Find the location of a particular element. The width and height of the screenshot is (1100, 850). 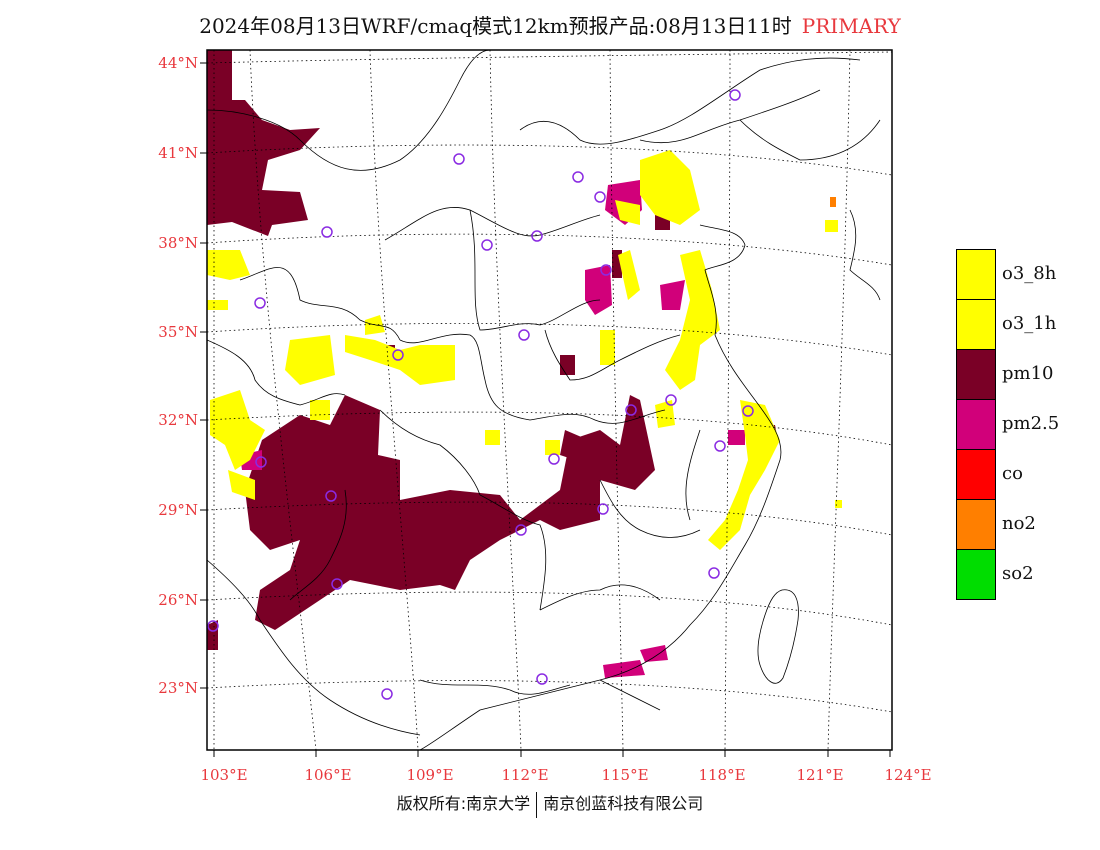

lat-label-44n: 44°N is located at coordinates (178, 63).